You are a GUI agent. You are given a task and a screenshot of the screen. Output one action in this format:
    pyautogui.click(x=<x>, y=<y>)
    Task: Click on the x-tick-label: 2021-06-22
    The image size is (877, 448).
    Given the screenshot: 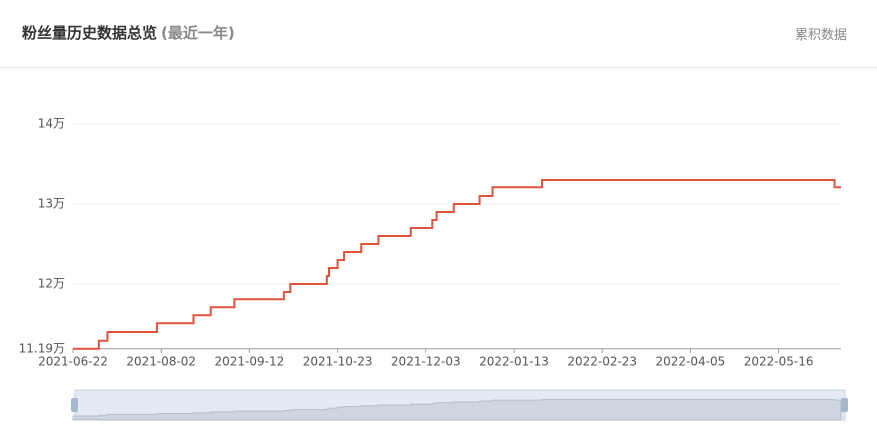 What is the action you would take?
    pyautogui.click(x=73, y=361)
    